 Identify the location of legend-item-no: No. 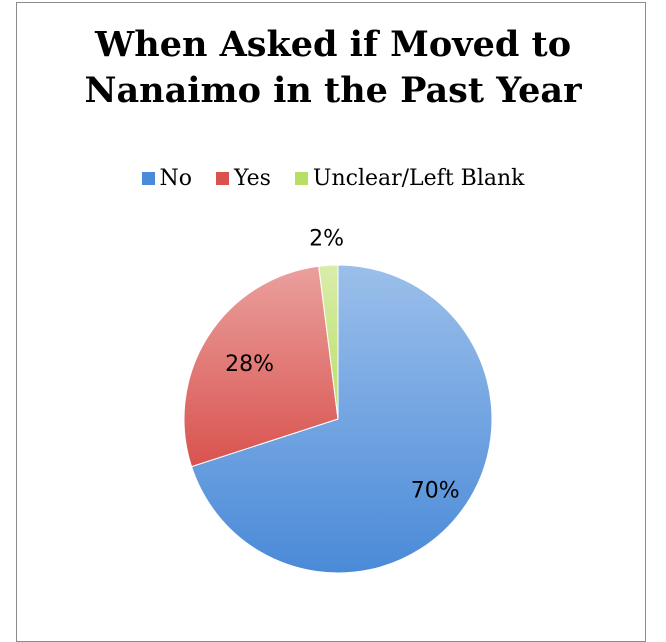
(167, 178).